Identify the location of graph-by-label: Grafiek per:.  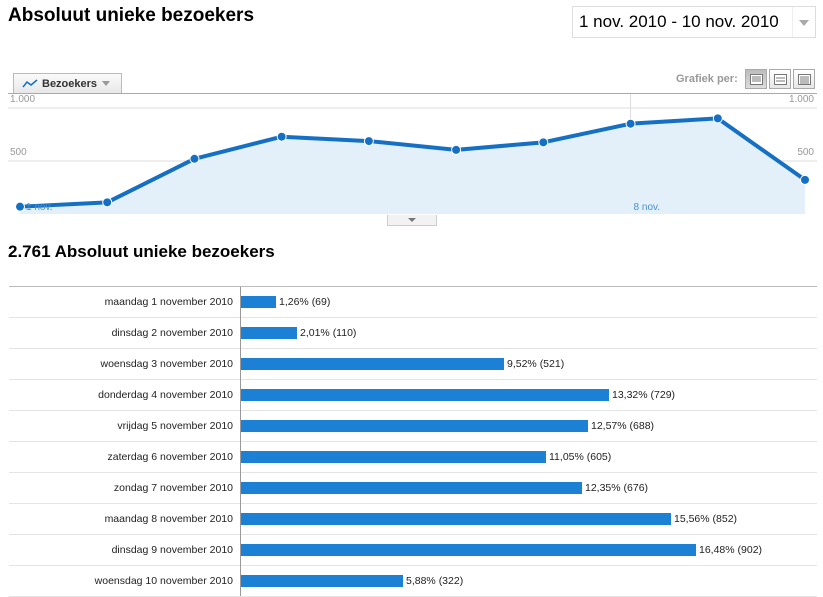
(707, 79).